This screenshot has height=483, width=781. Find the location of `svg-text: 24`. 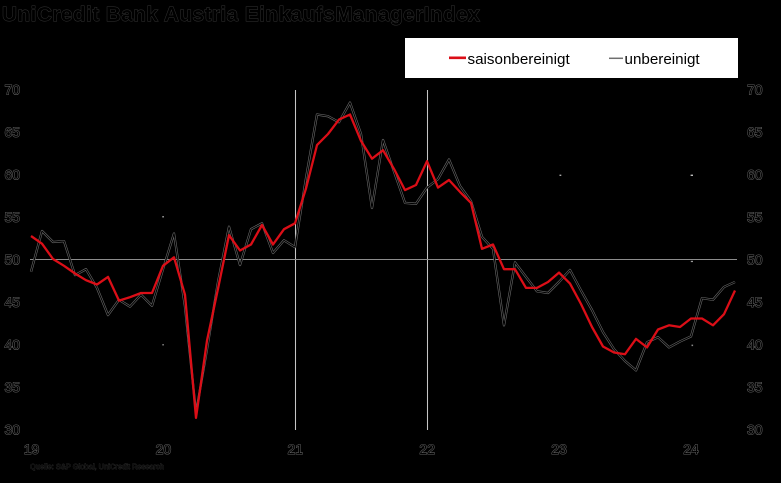

svg-text: 24 is located at coordinates (691, 449).